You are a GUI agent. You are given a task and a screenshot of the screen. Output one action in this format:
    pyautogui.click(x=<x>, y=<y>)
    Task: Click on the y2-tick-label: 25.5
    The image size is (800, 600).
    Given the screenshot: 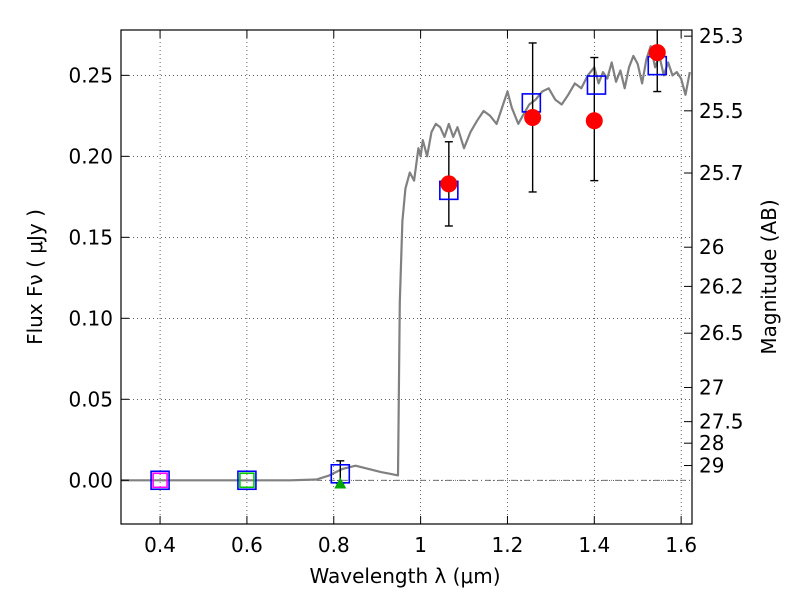 What is the action you would take?
    pyautogui.click(x=721, y=111)
    